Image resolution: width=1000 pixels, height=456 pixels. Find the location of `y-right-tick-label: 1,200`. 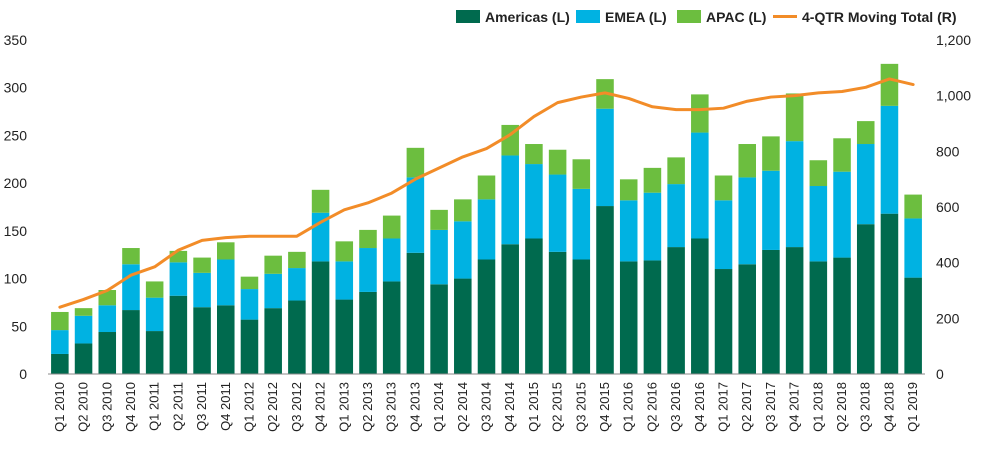

y-right-tick-label: 1,200 is located at coordinates (953, 40).